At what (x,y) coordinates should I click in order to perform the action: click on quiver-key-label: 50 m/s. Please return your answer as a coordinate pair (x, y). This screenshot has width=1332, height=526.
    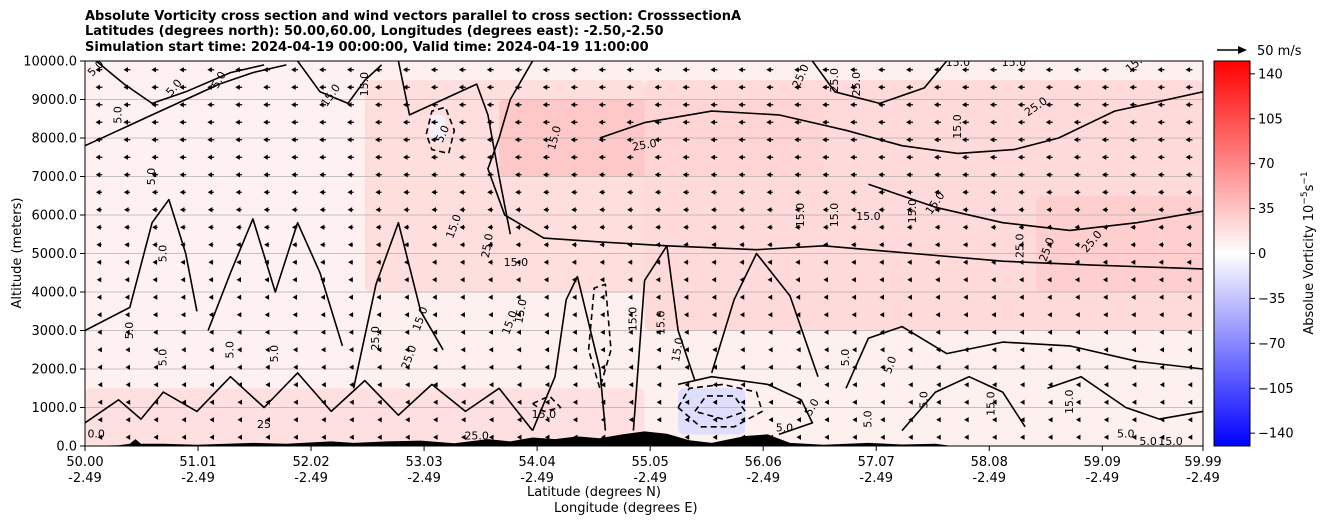
    Looking at the image, I should click on (1279, 51).